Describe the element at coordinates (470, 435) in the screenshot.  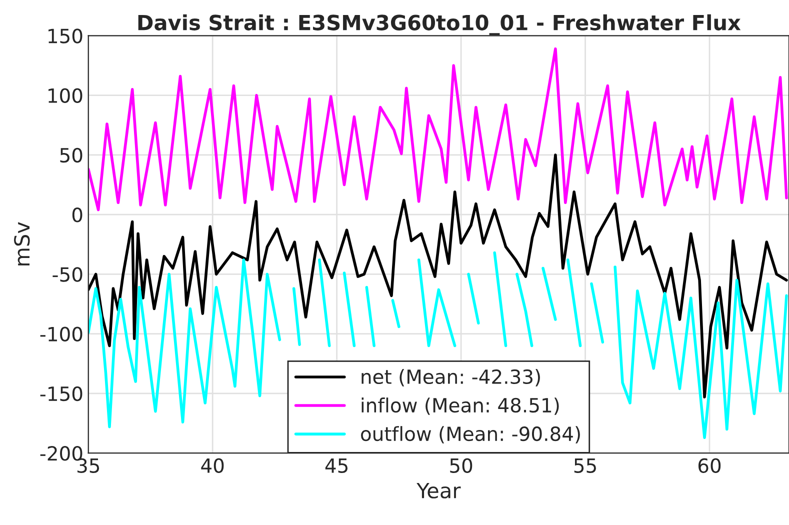
I see `legend-label: outflow (Mean: -90.84)` at that location.